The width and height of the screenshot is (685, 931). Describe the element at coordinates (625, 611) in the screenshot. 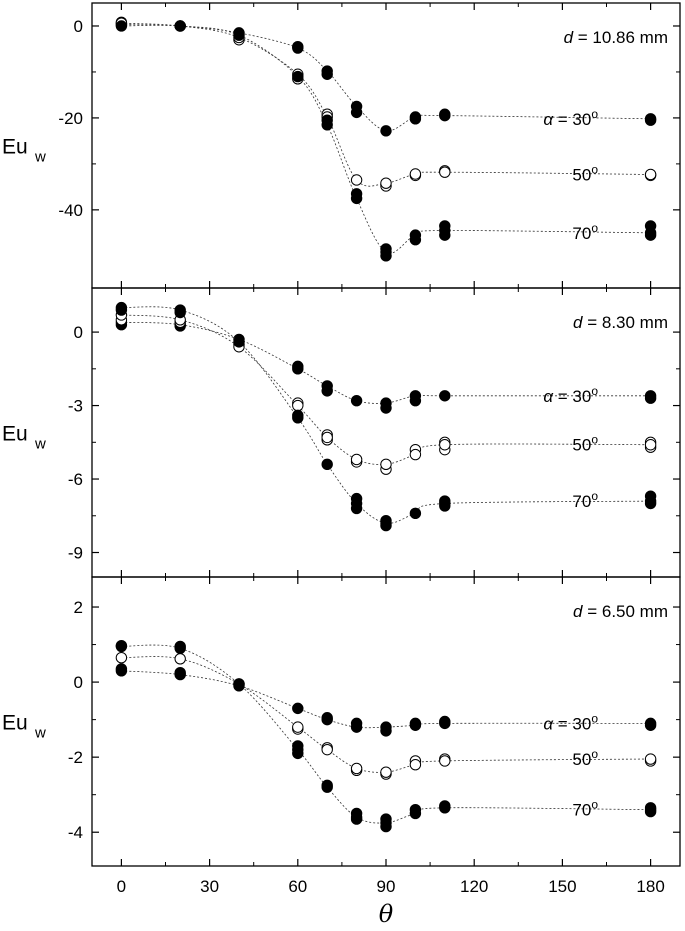

I see `panel-label-value: = 6.50 mm` at that location.